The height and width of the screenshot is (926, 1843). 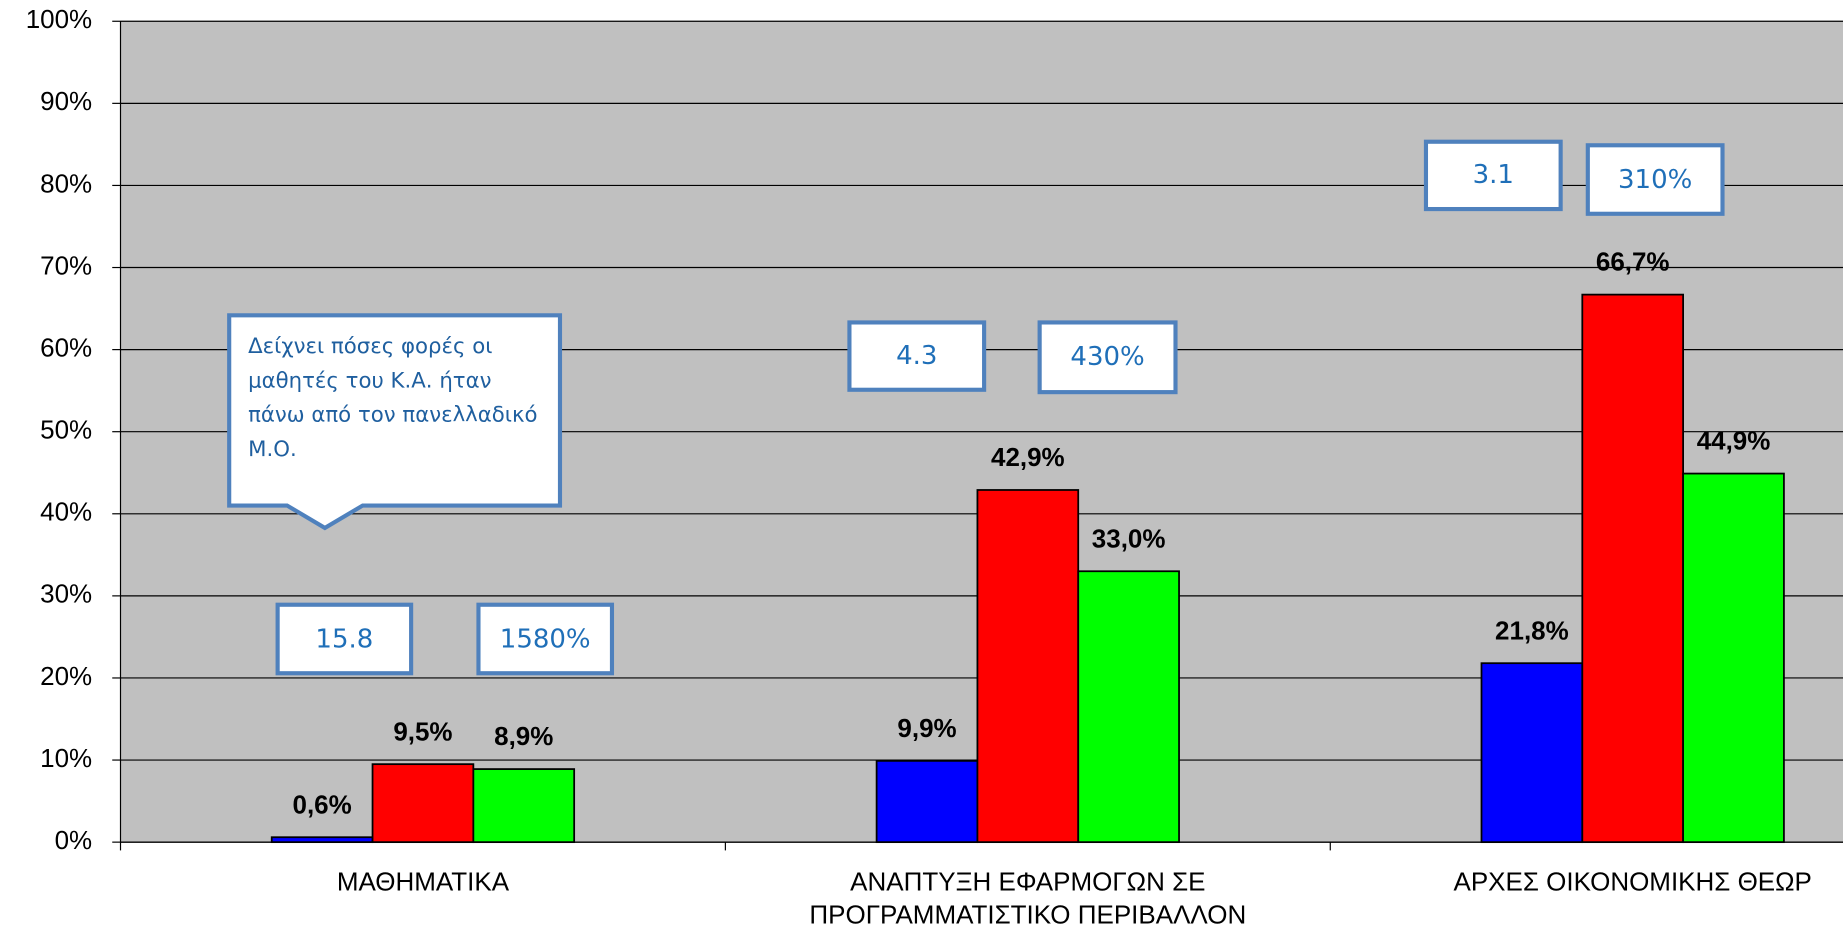 What do you see at coordinates (66, 183) in the screenshot?
I see `y-tick-label: 80%` at bounding box center [66, 183].